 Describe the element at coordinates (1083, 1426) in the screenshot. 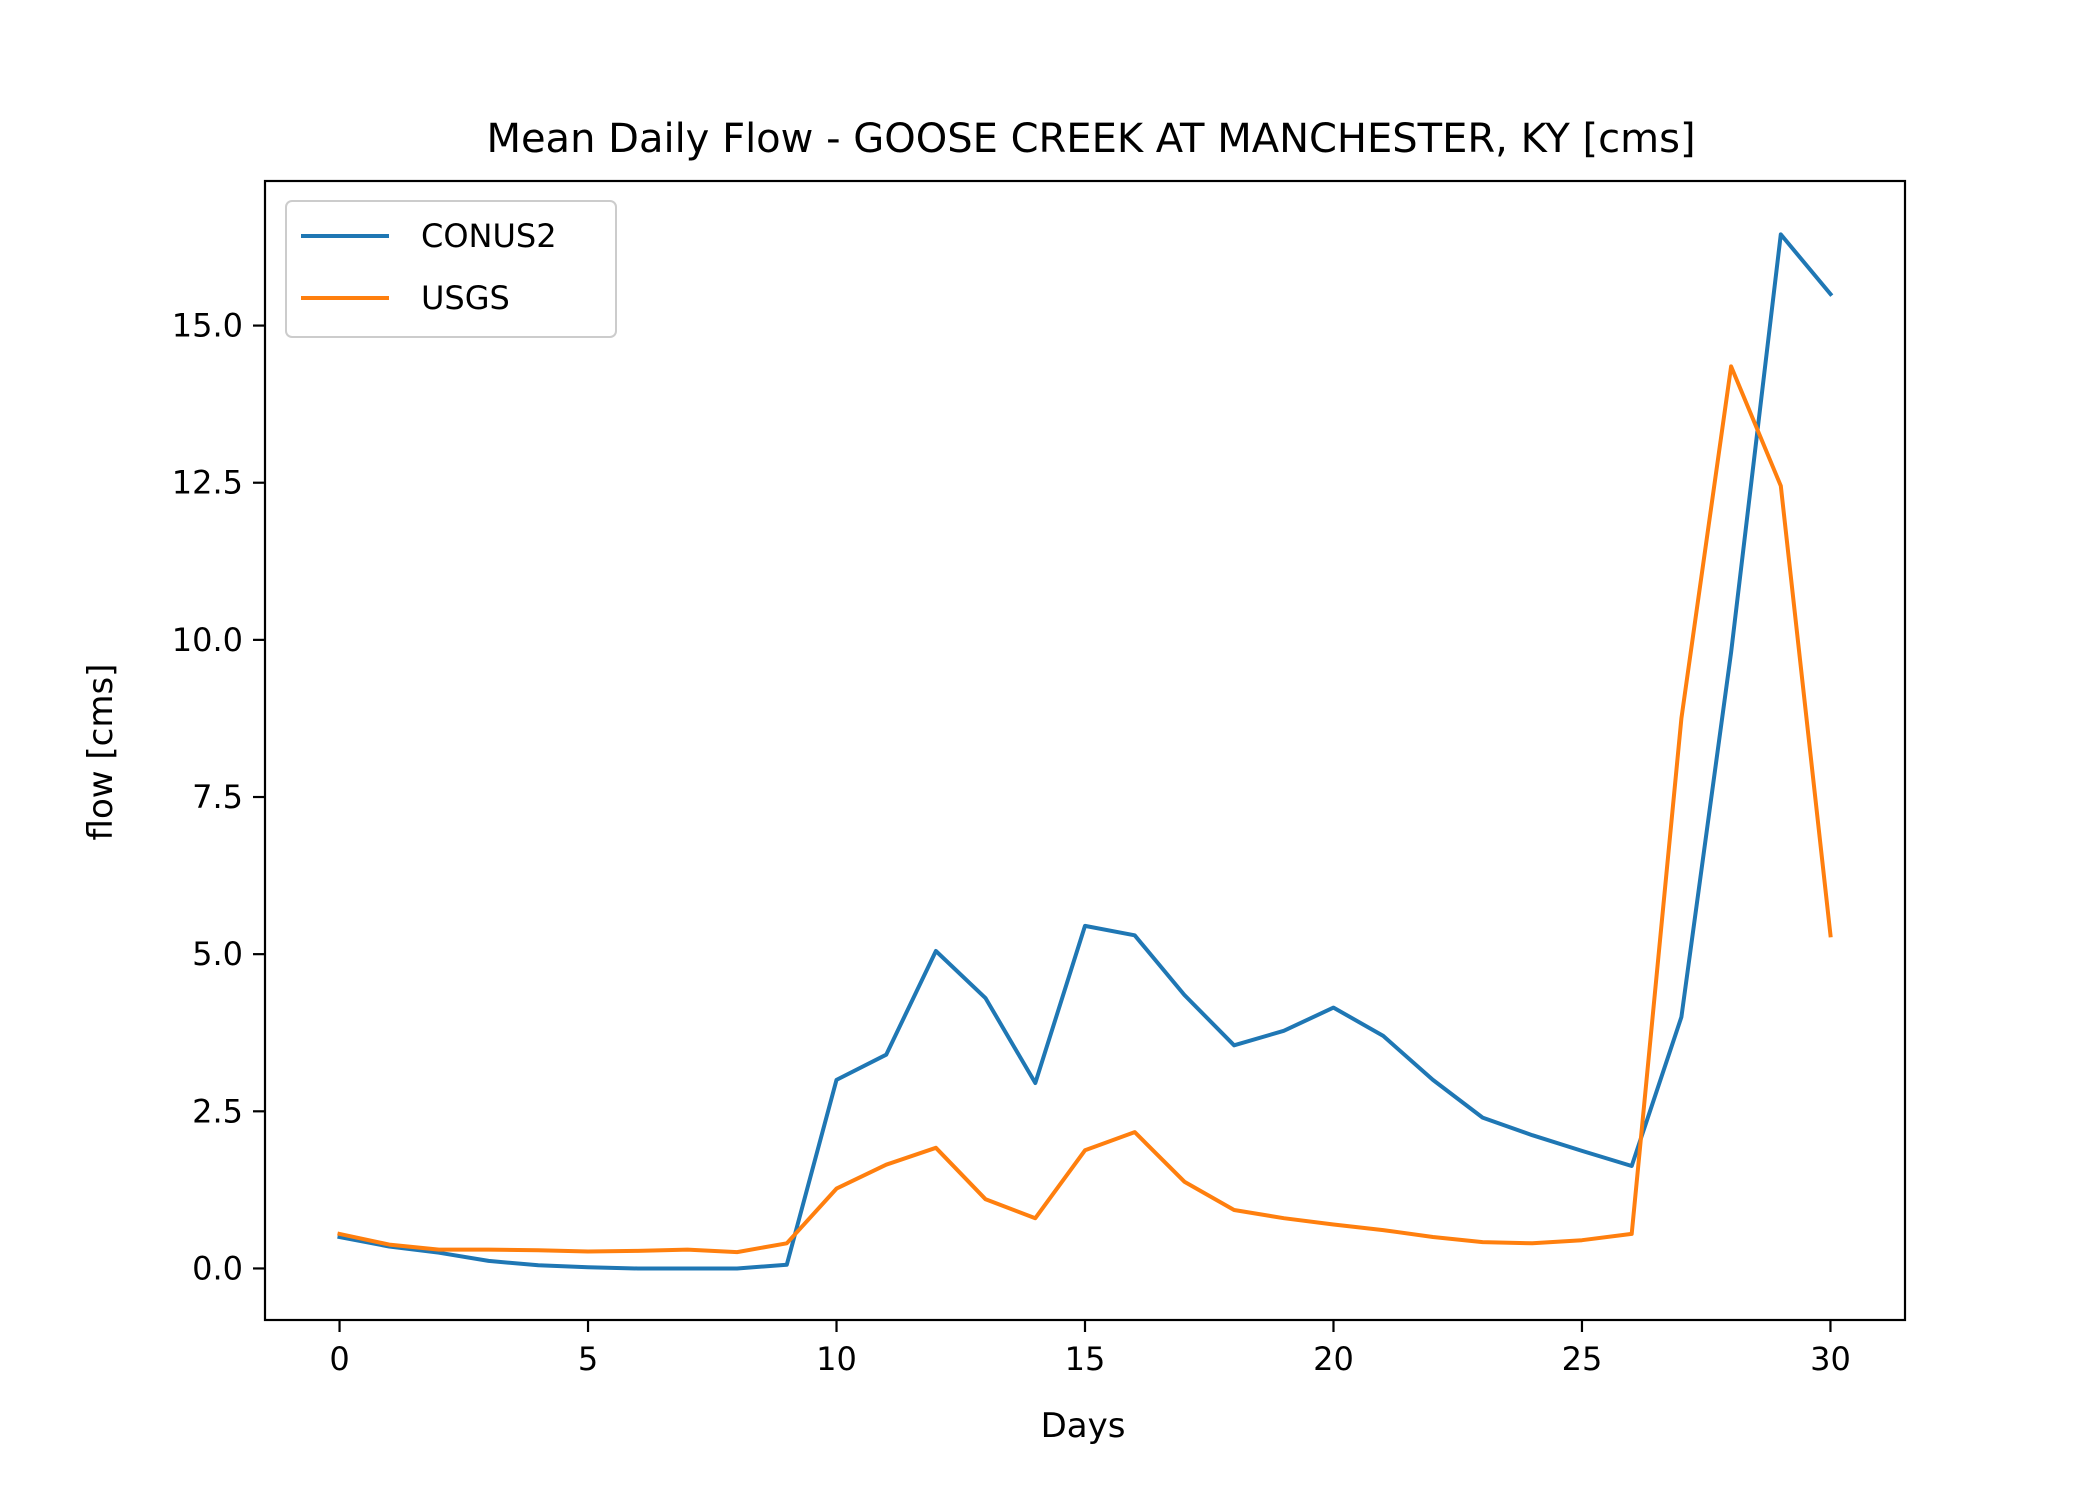

I see `x-axis-label: Days` at that location.